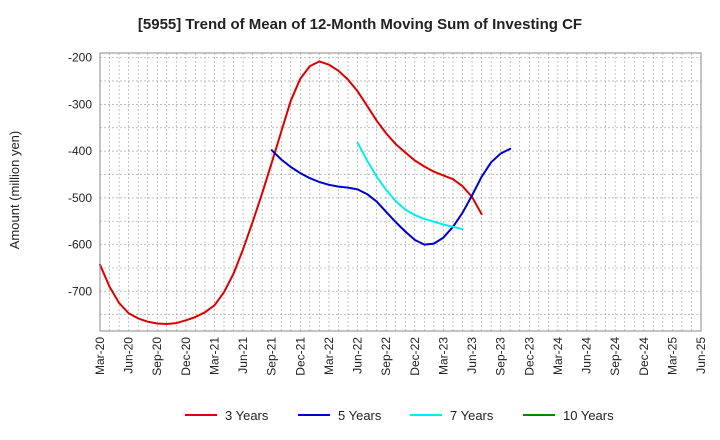 The height and width of the screenshot is (440, 720). Describe the element at coordinates (80, 104) in the screenshot. I see `y-tick-label: -300` at that location.